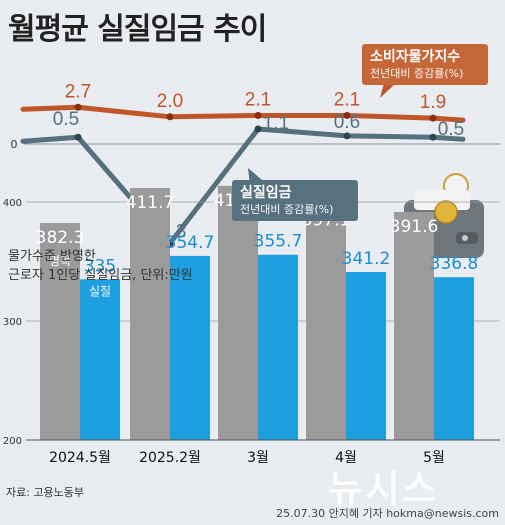 Image resolution: width=505 pixels, height=525 pixels. What do you see at coordinates (137, 29) in the screenshot?
I see `page-title: 월평균 실질임금 추이` at bounding box center [137, 29].